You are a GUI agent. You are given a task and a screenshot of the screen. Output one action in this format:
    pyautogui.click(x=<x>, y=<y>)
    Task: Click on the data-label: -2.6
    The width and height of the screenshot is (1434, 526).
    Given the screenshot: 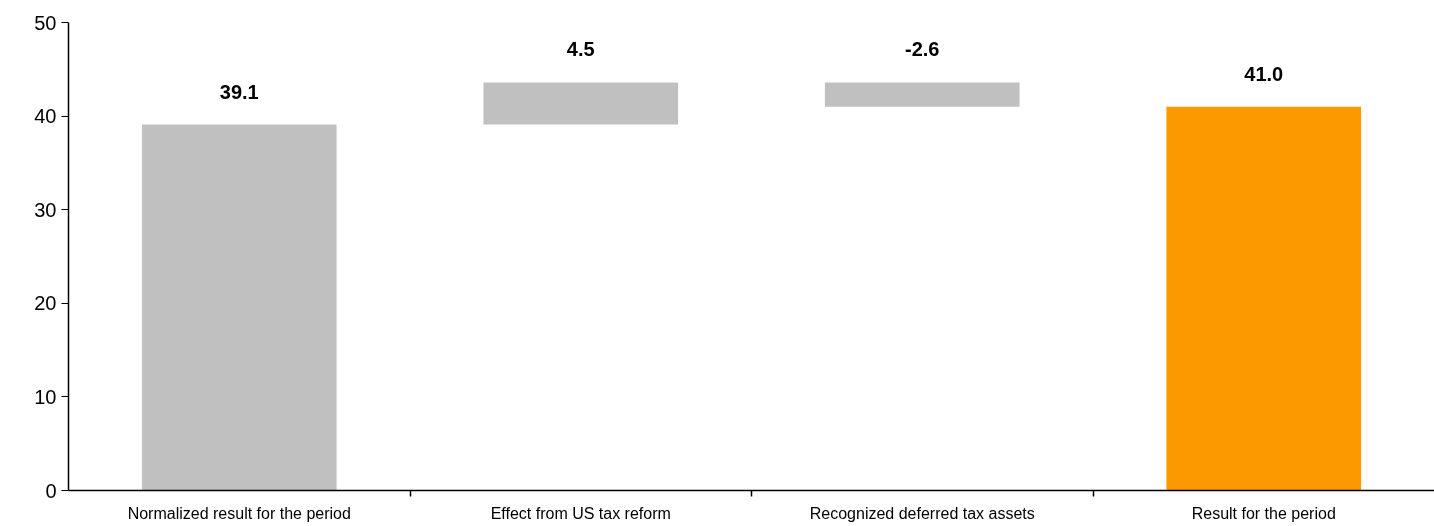 What is the action you would take?
    pyautogui.click(x=922, y=49)
    